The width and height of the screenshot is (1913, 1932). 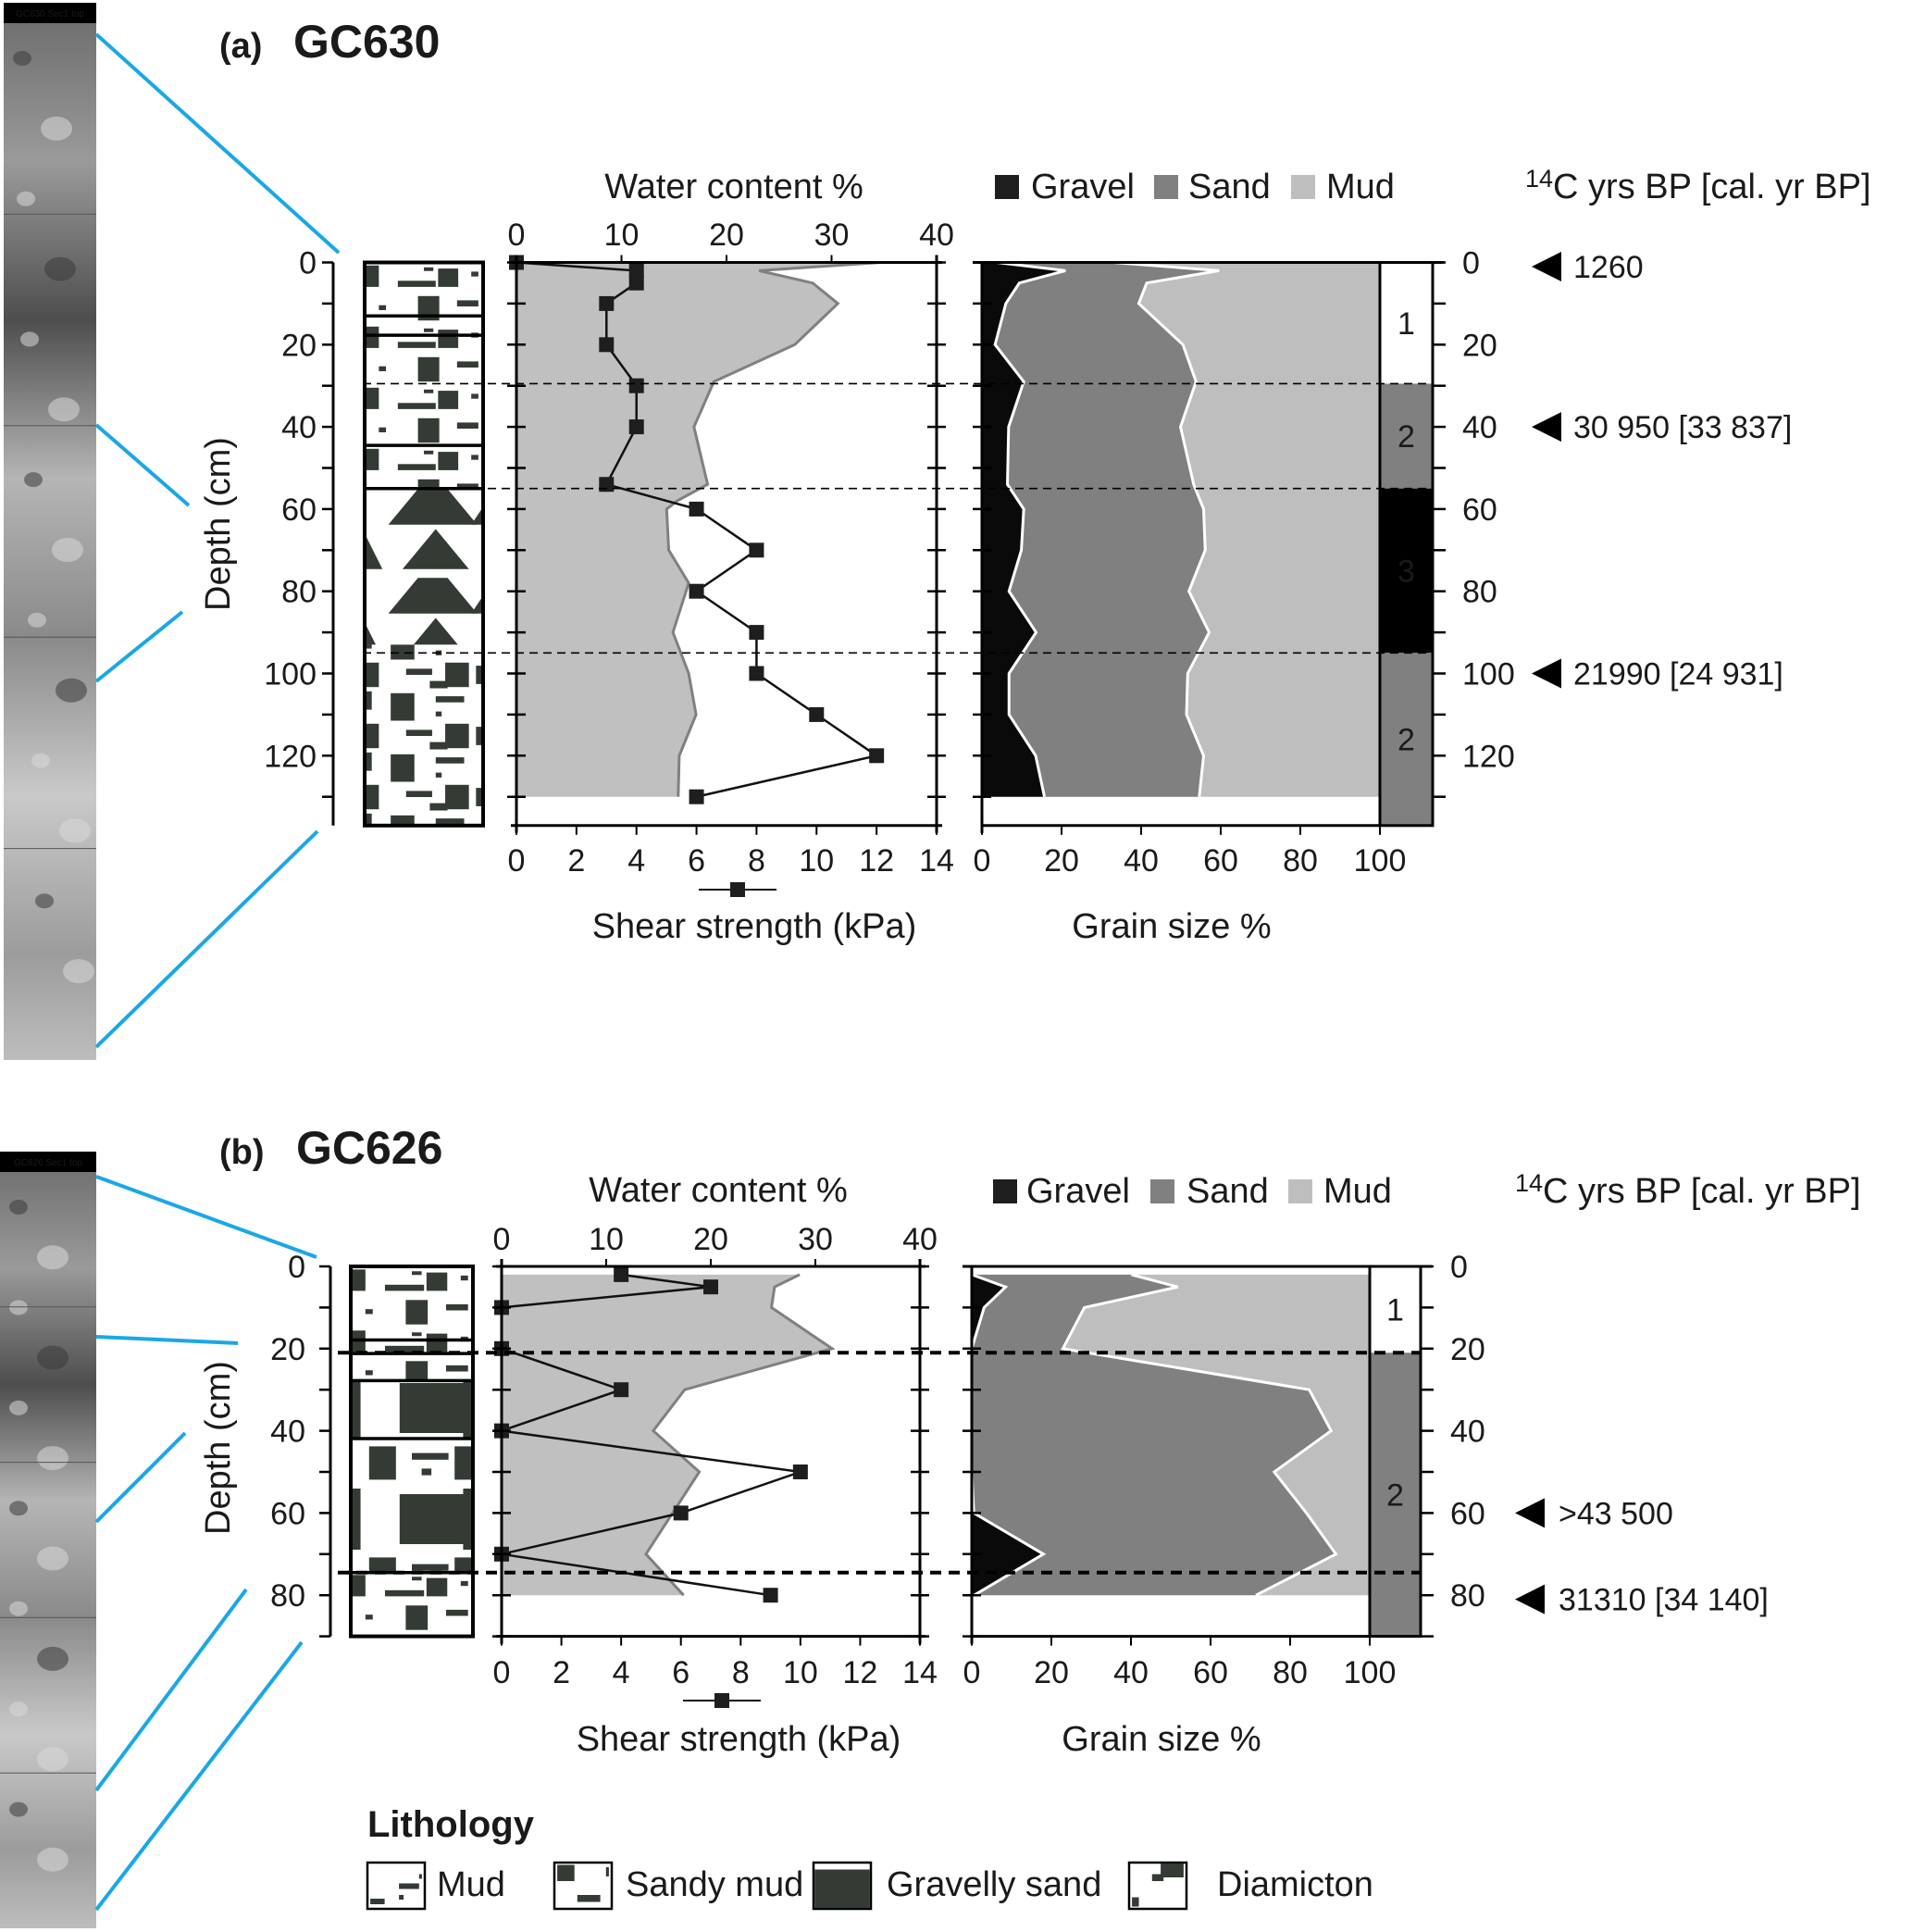 What do you see at coordinates (1467, 1513) in the screenshot?
I see `right-depth-tick-label: 60` at bounding box center [1467, 1513].